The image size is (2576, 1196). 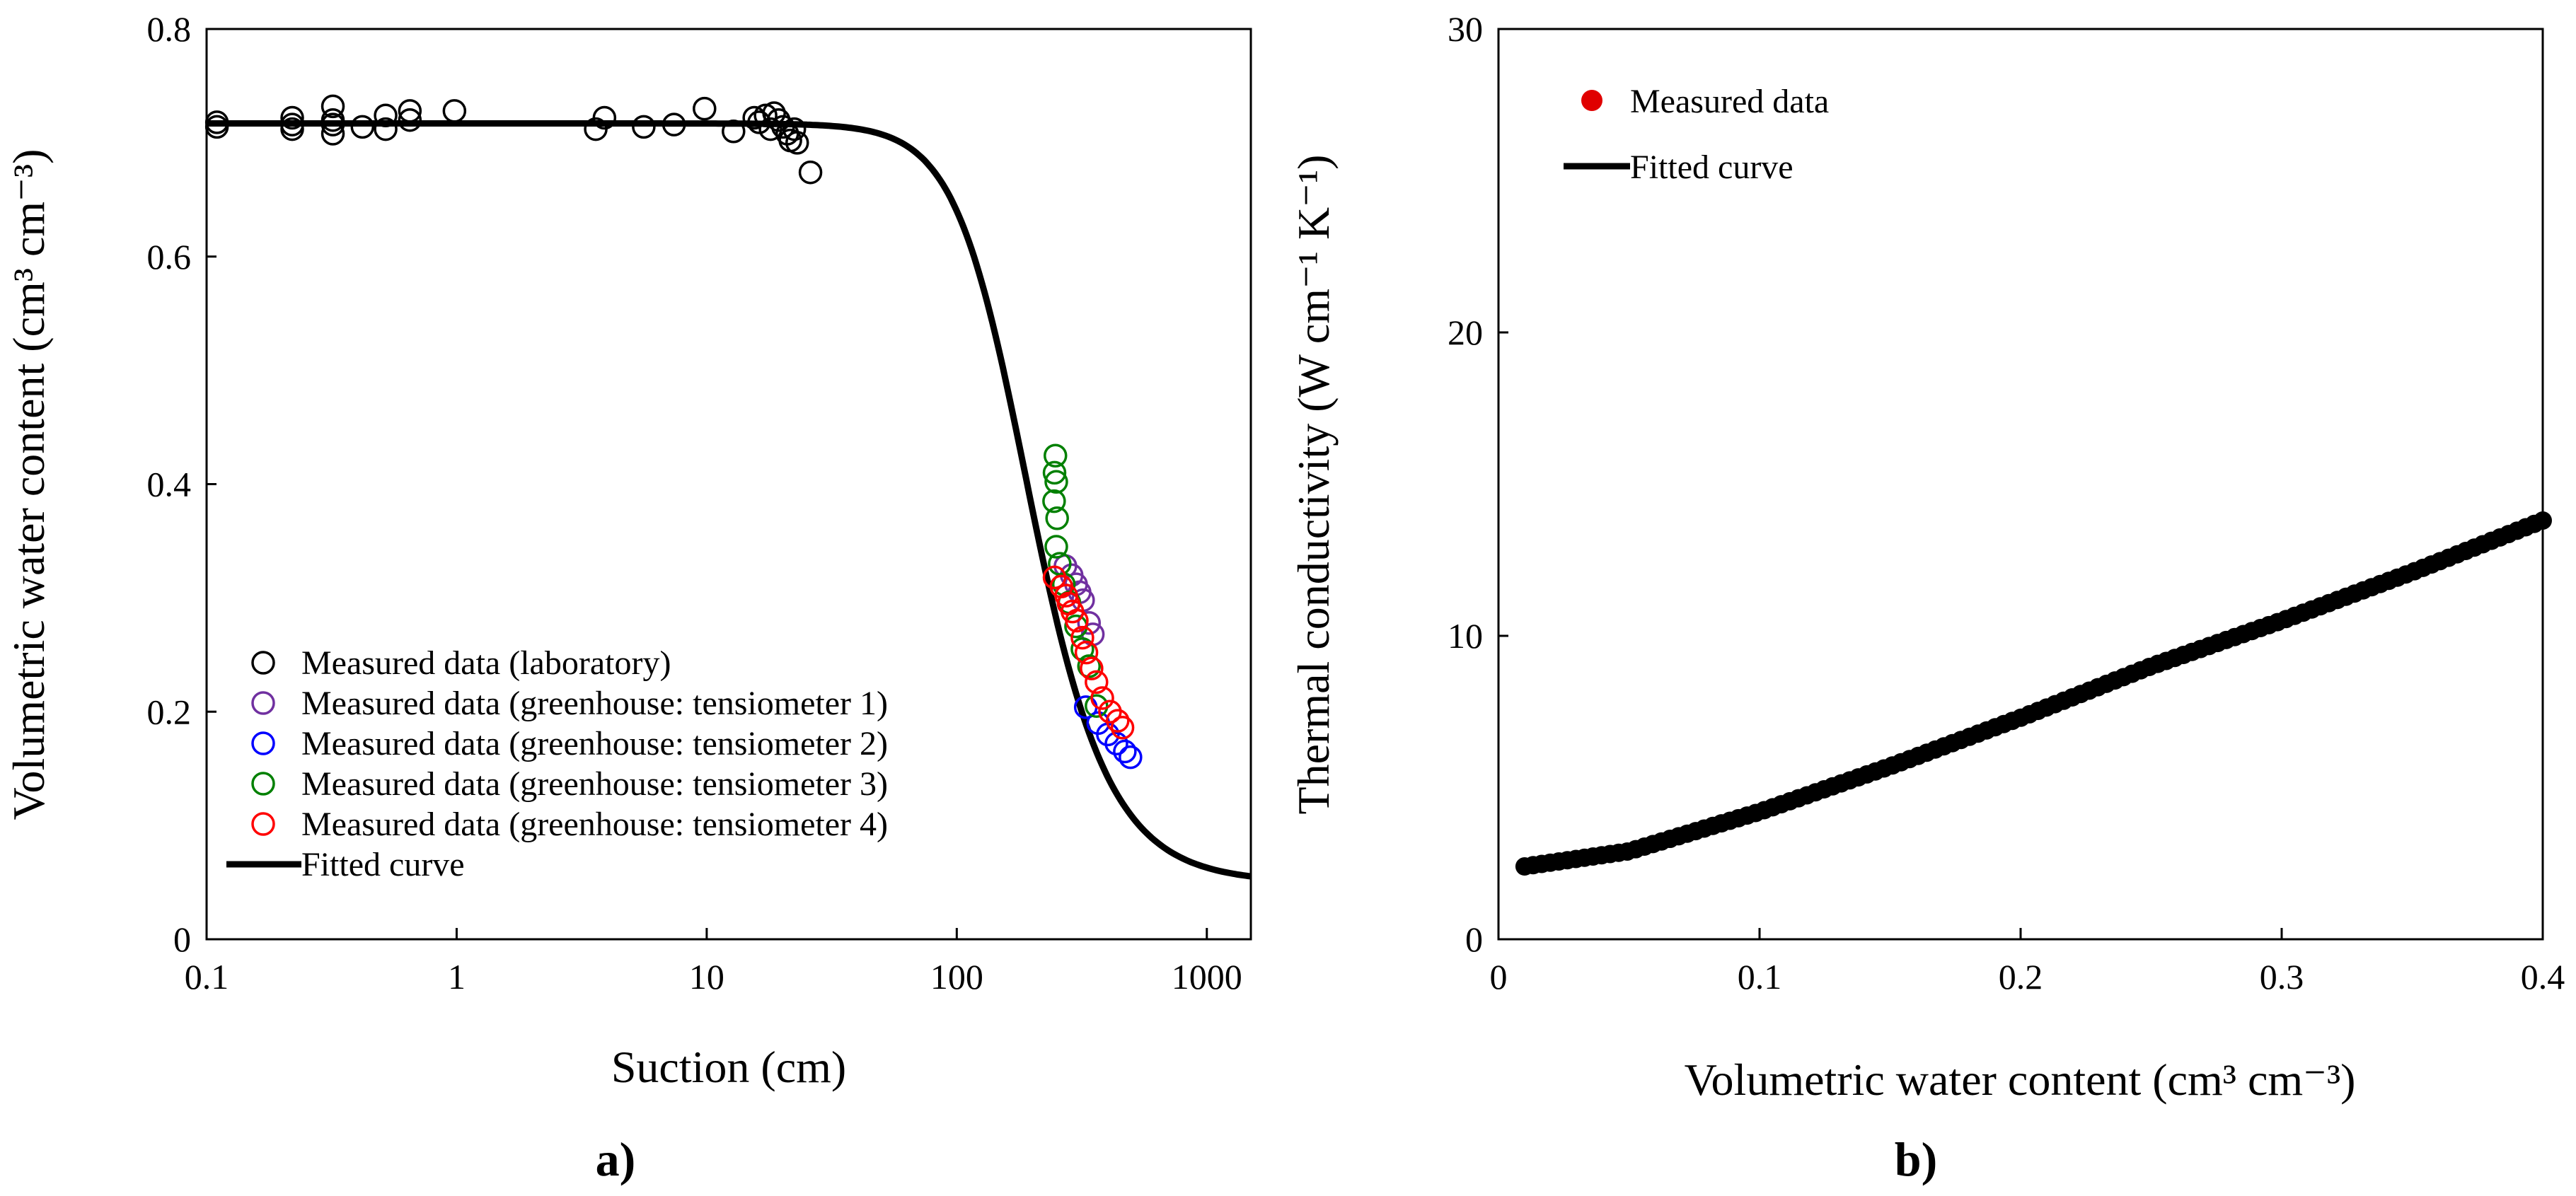 I want to click on panel-b-y-tick-label: 20, so click(x=1465, y=332).